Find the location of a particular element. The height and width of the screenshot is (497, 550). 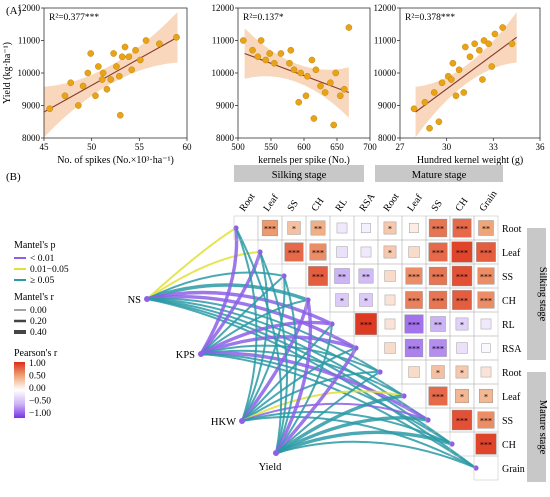

fit-line is located at coordinates (297, 73).